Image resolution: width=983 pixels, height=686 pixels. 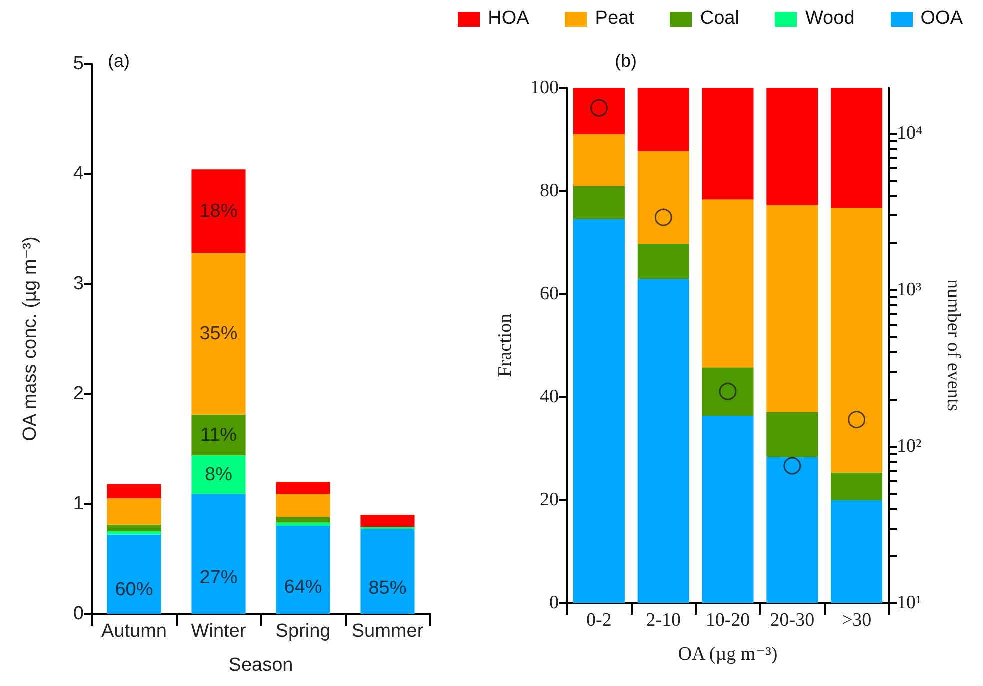 What do you see at coordinates (599, 620) in the screenshot?
I see `x-tick-label: 0-2` at bounding box center [599, 620].